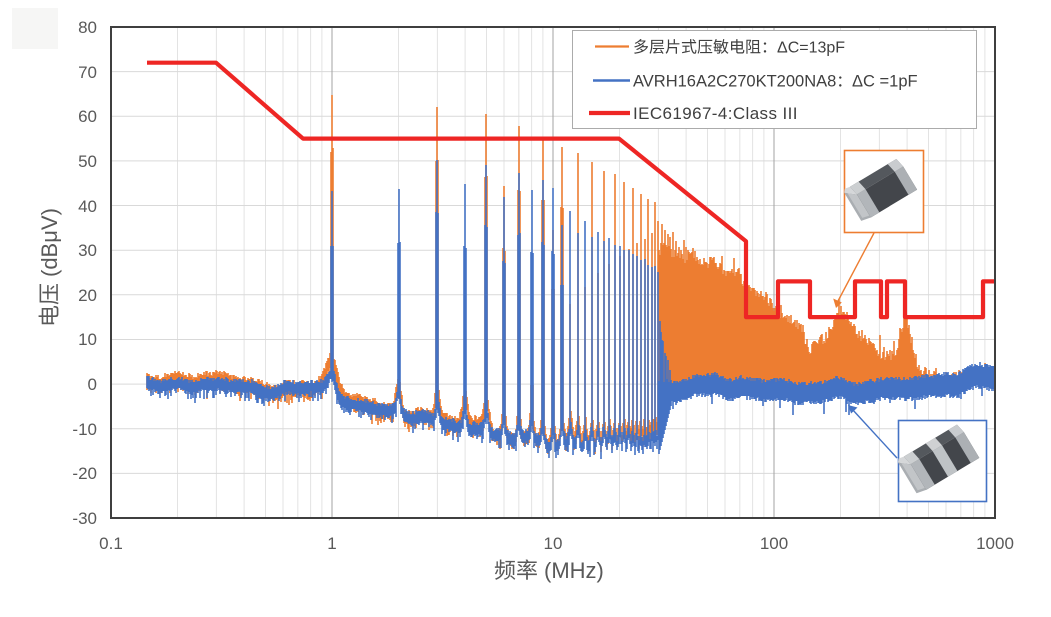 Image resolution: width=1051 pixels, height=617 pixels. What do you see at coordinates (111, 543) in the screenshot?
I see `svg-text: 0.1` at bounding box center [111, 543].